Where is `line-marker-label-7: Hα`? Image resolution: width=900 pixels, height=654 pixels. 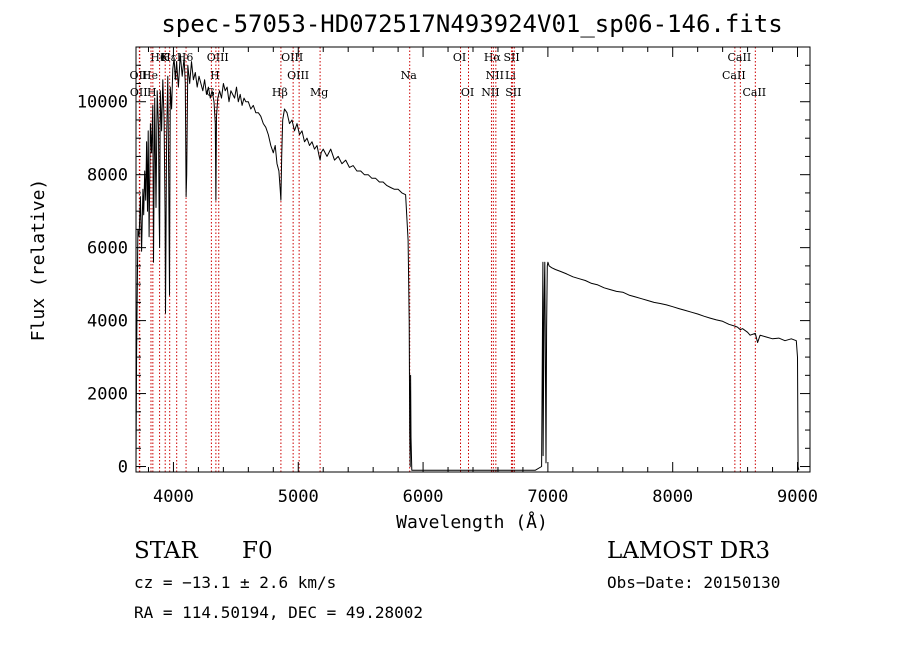 line-marker-label-7: Hα is located at coordinates (493, 57).